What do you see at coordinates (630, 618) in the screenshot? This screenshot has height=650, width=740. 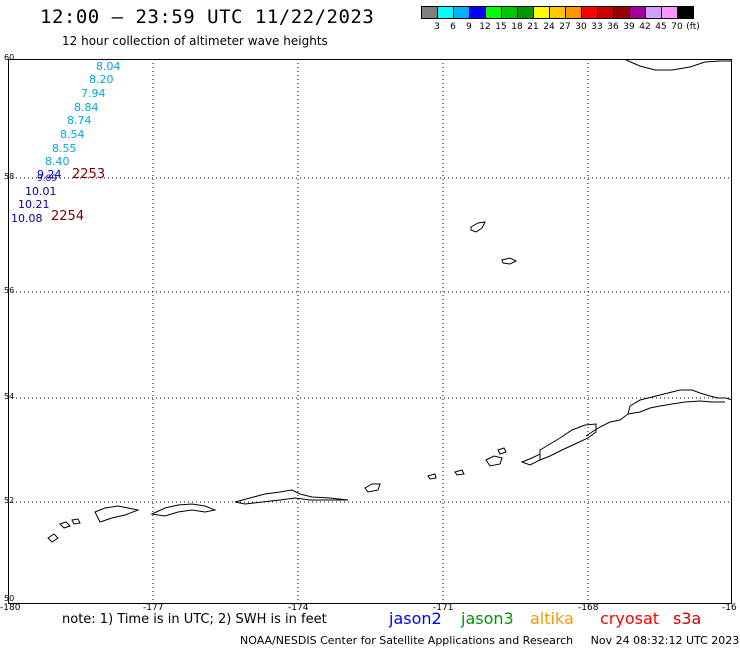 I see `sat-cryosat: cryosat` at bounding box center [630, 618].